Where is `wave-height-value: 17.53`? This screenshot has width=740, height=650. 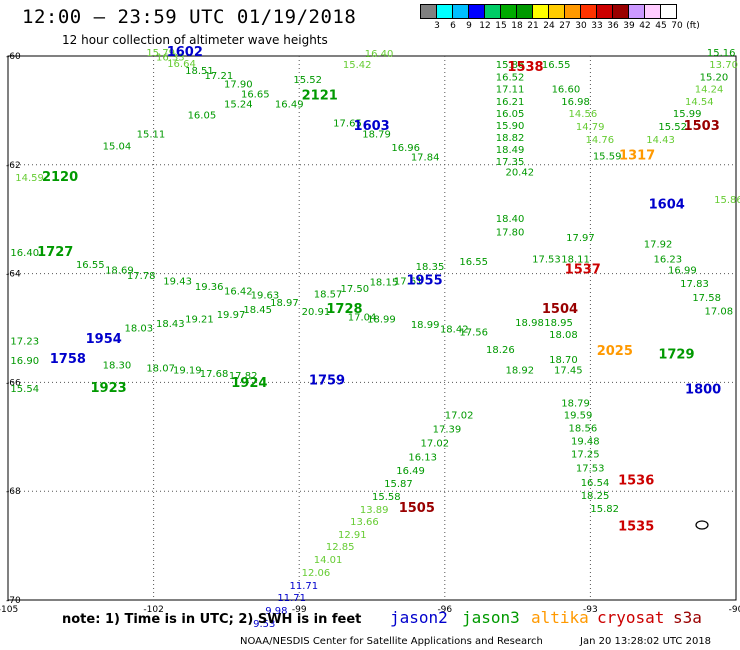 wave-height-value: 17.53 is located at coordinates (546, 260).